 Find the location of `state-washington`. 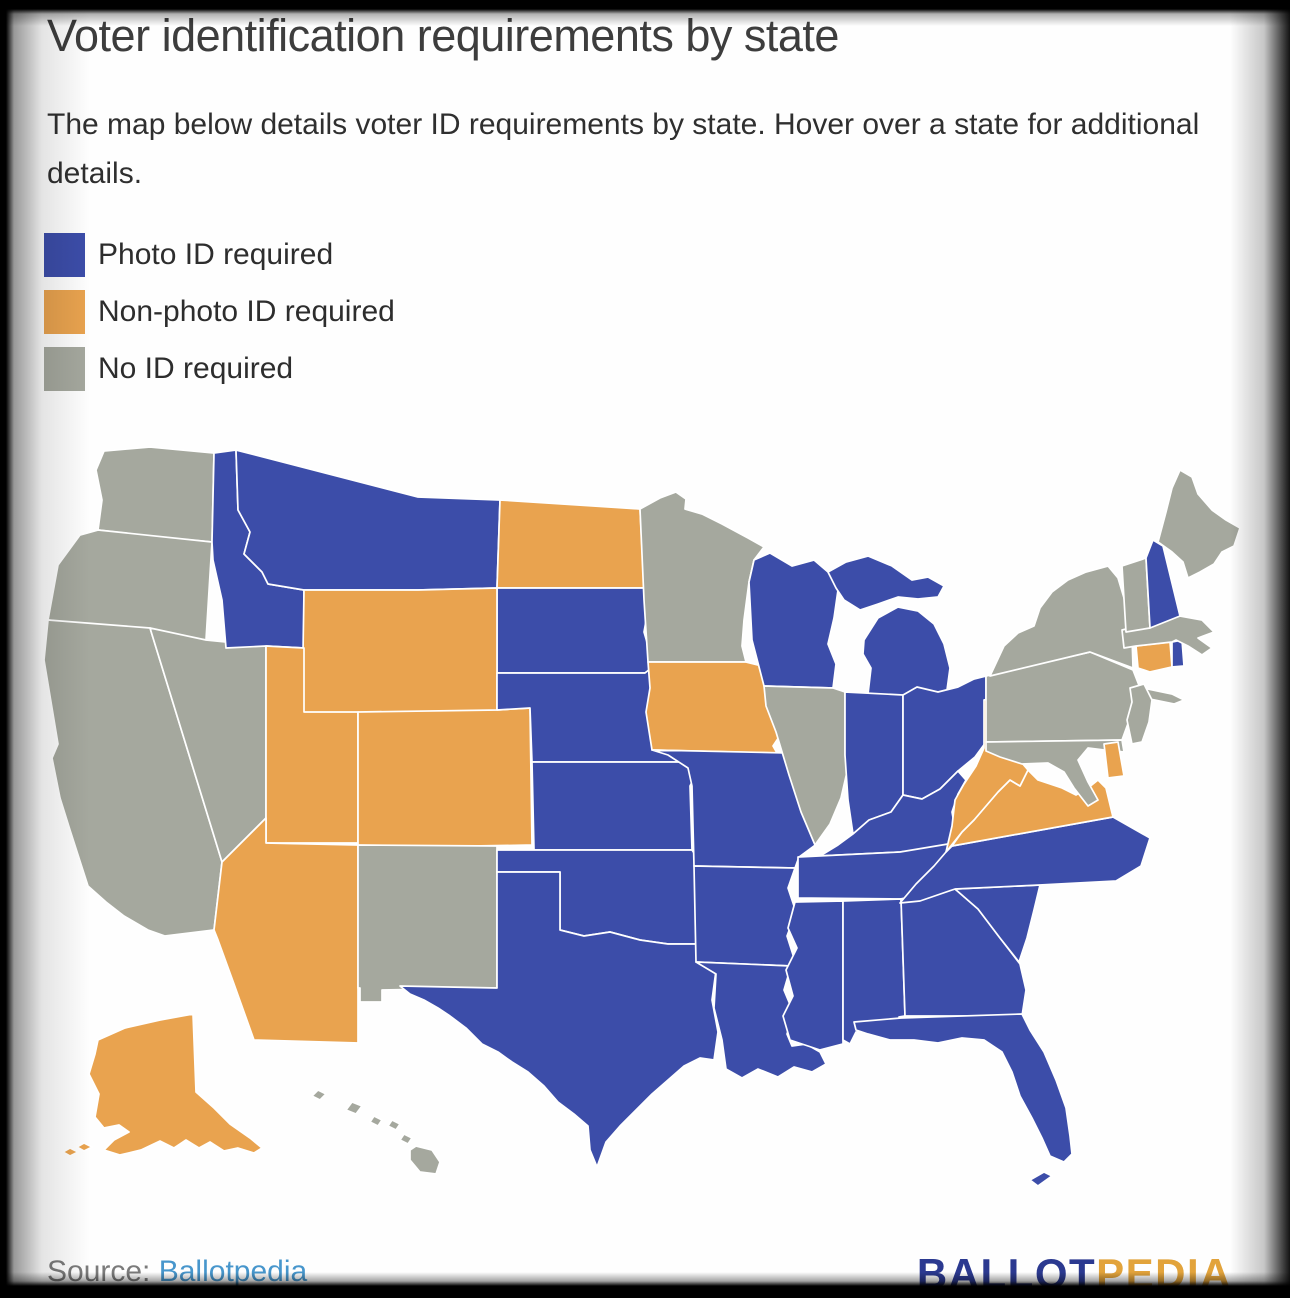

state-washington is located at coordinates (155, 494).